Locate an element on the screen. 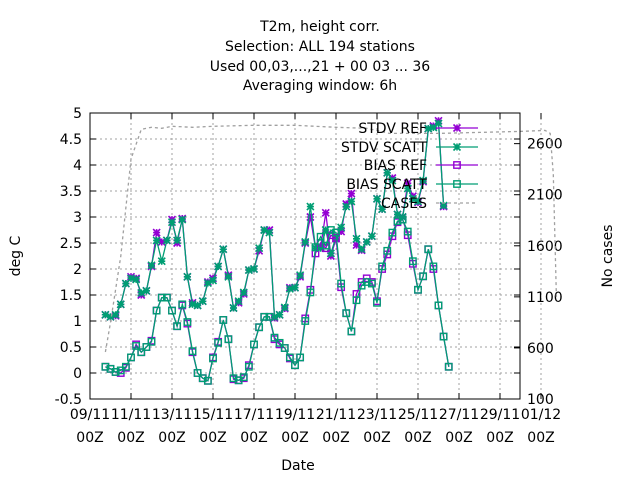 The image size is (640, 480). x-tick-label: 21/11 is located at coordinates (336, 415).